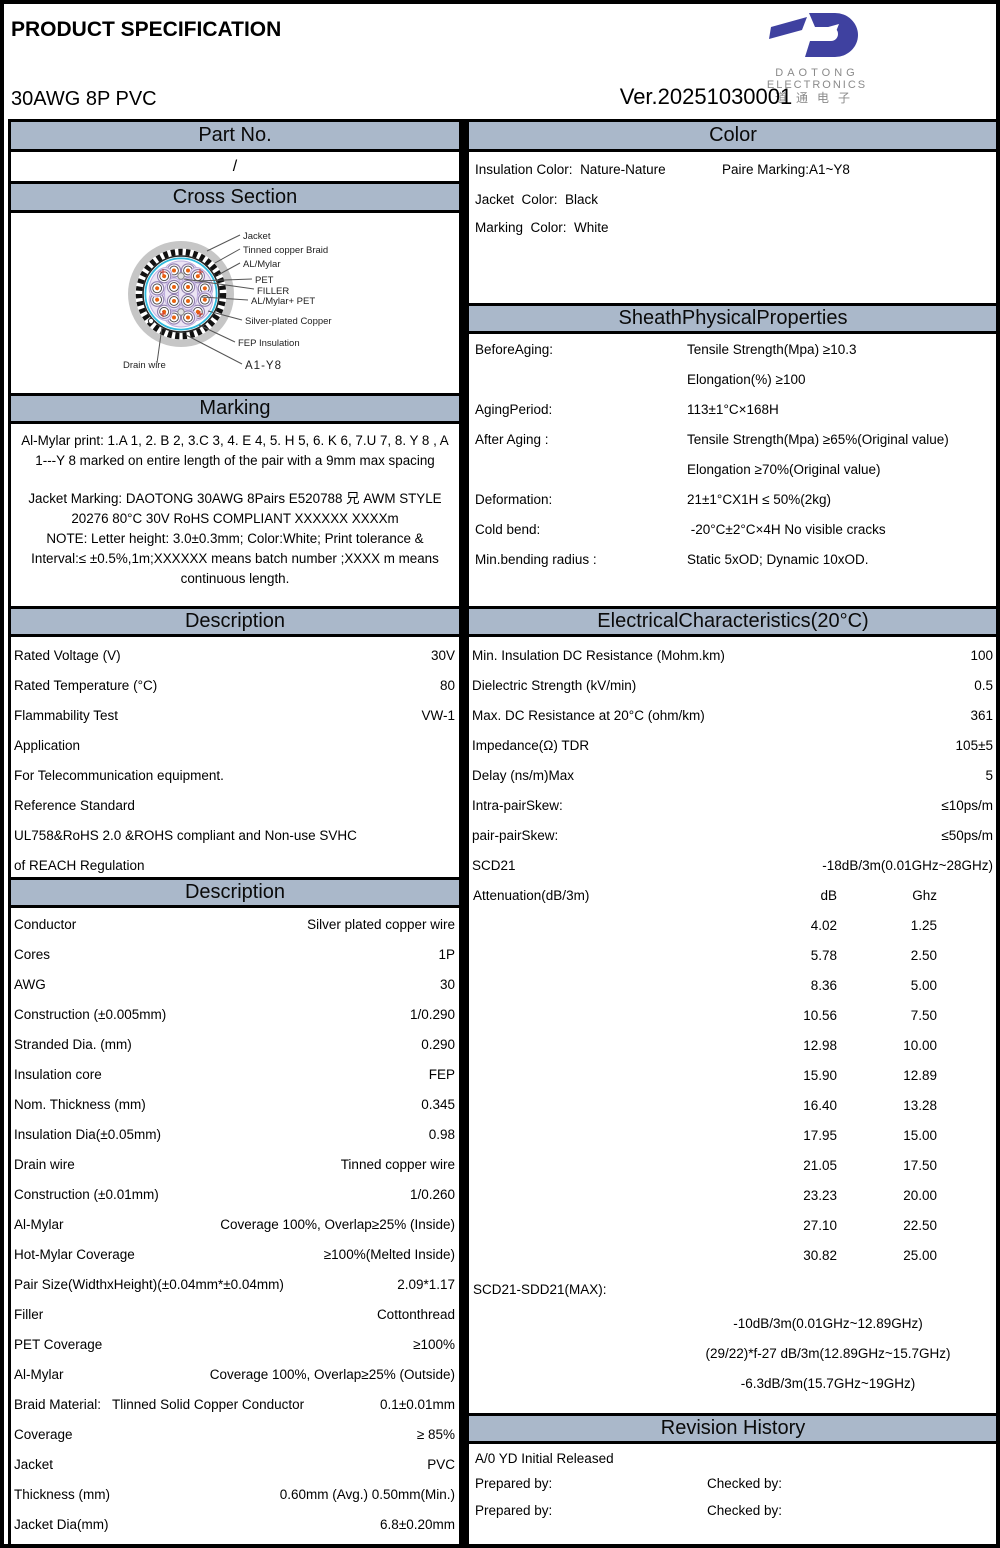 Image resolution: width=1000 pixels, height=1548 pixels. What do you see at coordinates (731, 318) in the screenshot?
I see `section-header-sheath: SheathPhysicalProperties` at bounding box center [731, 318].